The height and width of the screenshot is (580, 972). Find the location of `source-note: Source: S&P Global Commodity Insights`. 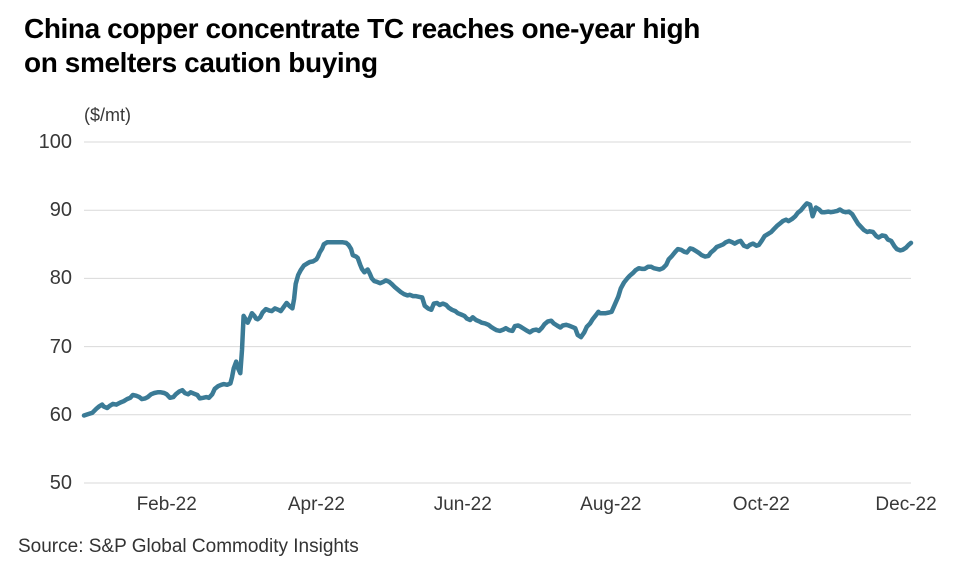

source-note: Source: S&P Global Commodity Insights is located at coordinates (188, 546).